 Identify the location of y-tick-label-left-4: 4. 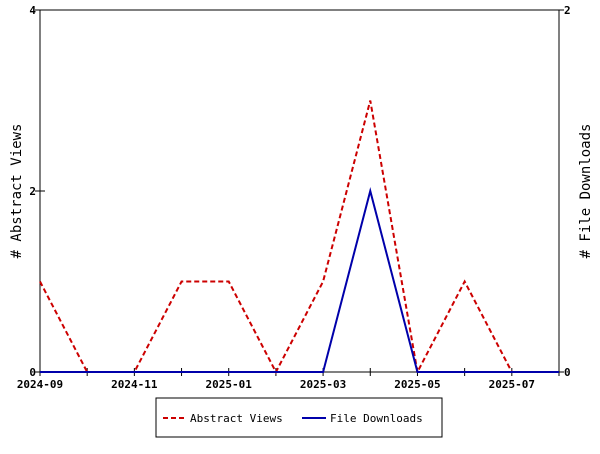
(32, 10).